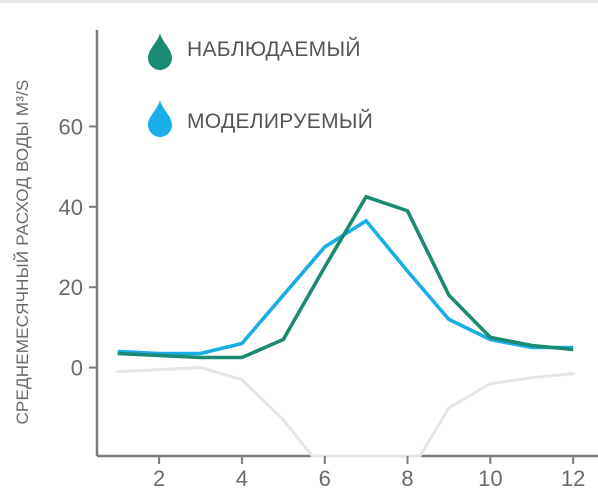  I want to click on legend-item-modeled: МОДЕЛИРУЕМЫЙ, so click(260, 118).